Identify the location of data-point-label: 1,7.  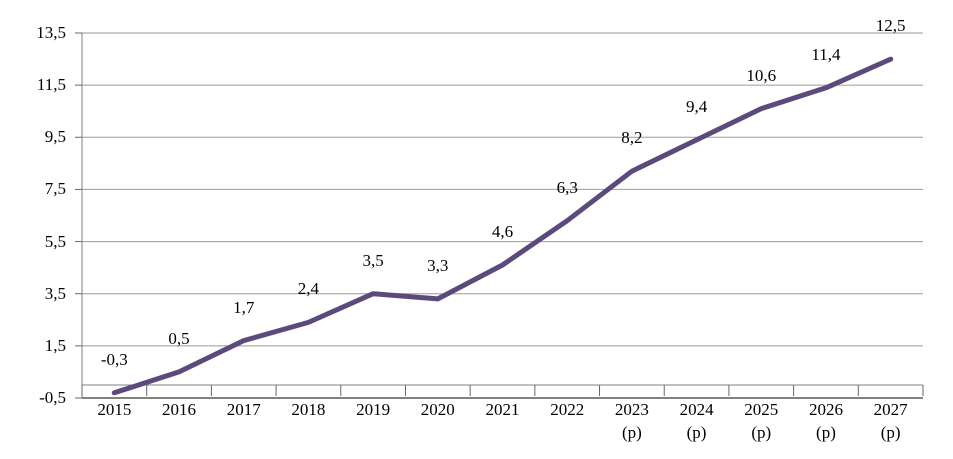
(244, 307).